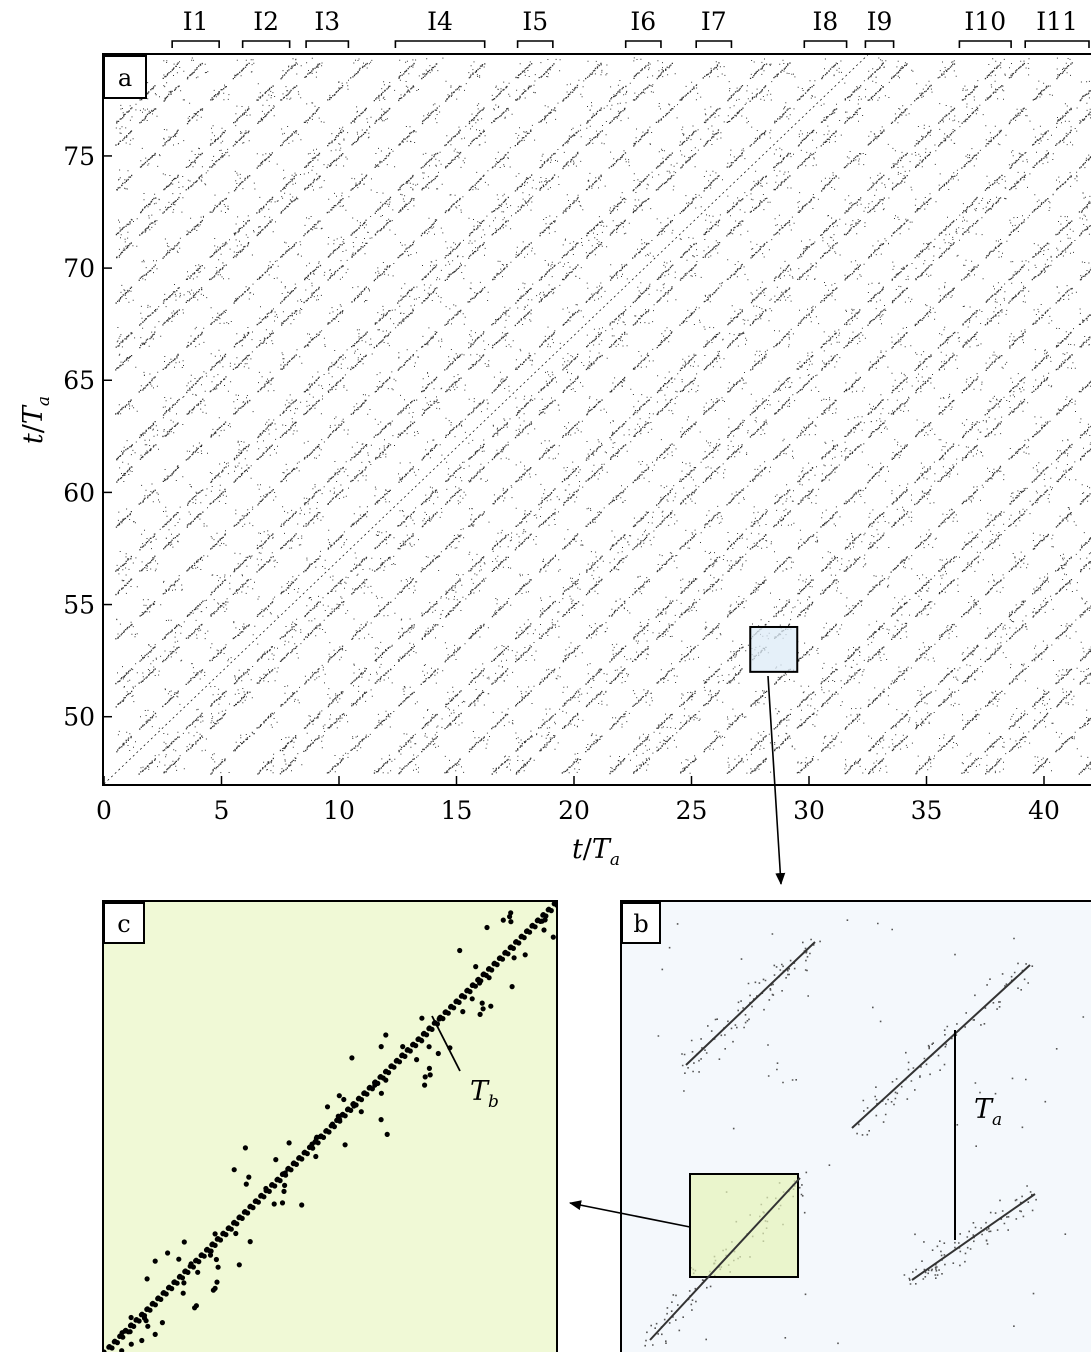 Image resolution: width=1091 pixels, height=1352 pixels. I want to click on x-axis-ticks: 0 5 10 15 20 25 30 35 40, so click(578, 800).